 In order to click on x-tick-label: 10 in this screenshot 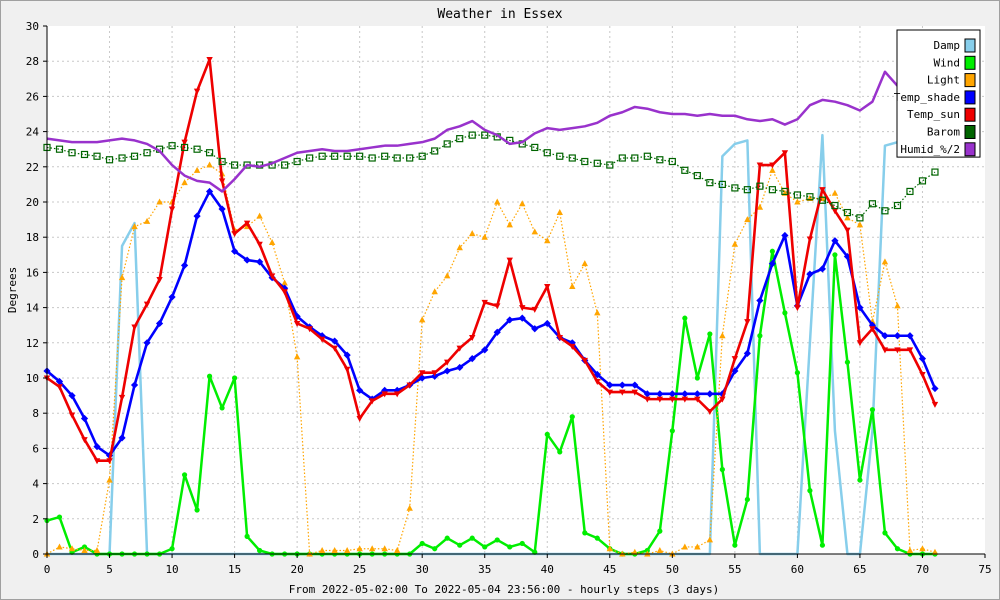, I will do `click(171, 569)`.